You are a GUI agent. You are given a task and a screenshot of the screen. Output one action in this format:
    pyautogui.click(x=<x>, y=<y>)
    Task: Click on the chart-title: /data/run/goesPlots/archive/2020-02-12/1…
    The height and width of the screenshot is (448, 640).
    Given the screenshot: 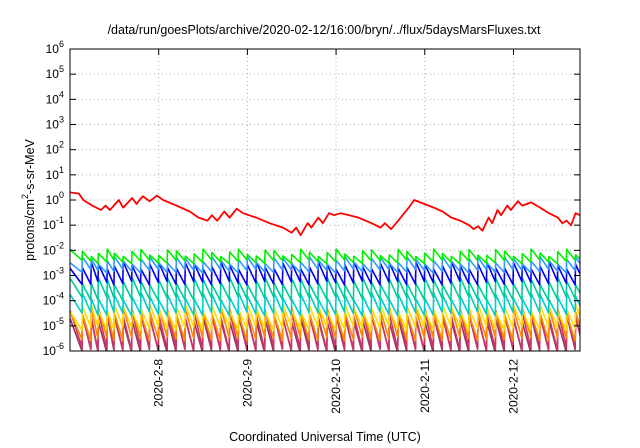 What is the action you would take?
    pyautogui.click(x=324, y=30)
    